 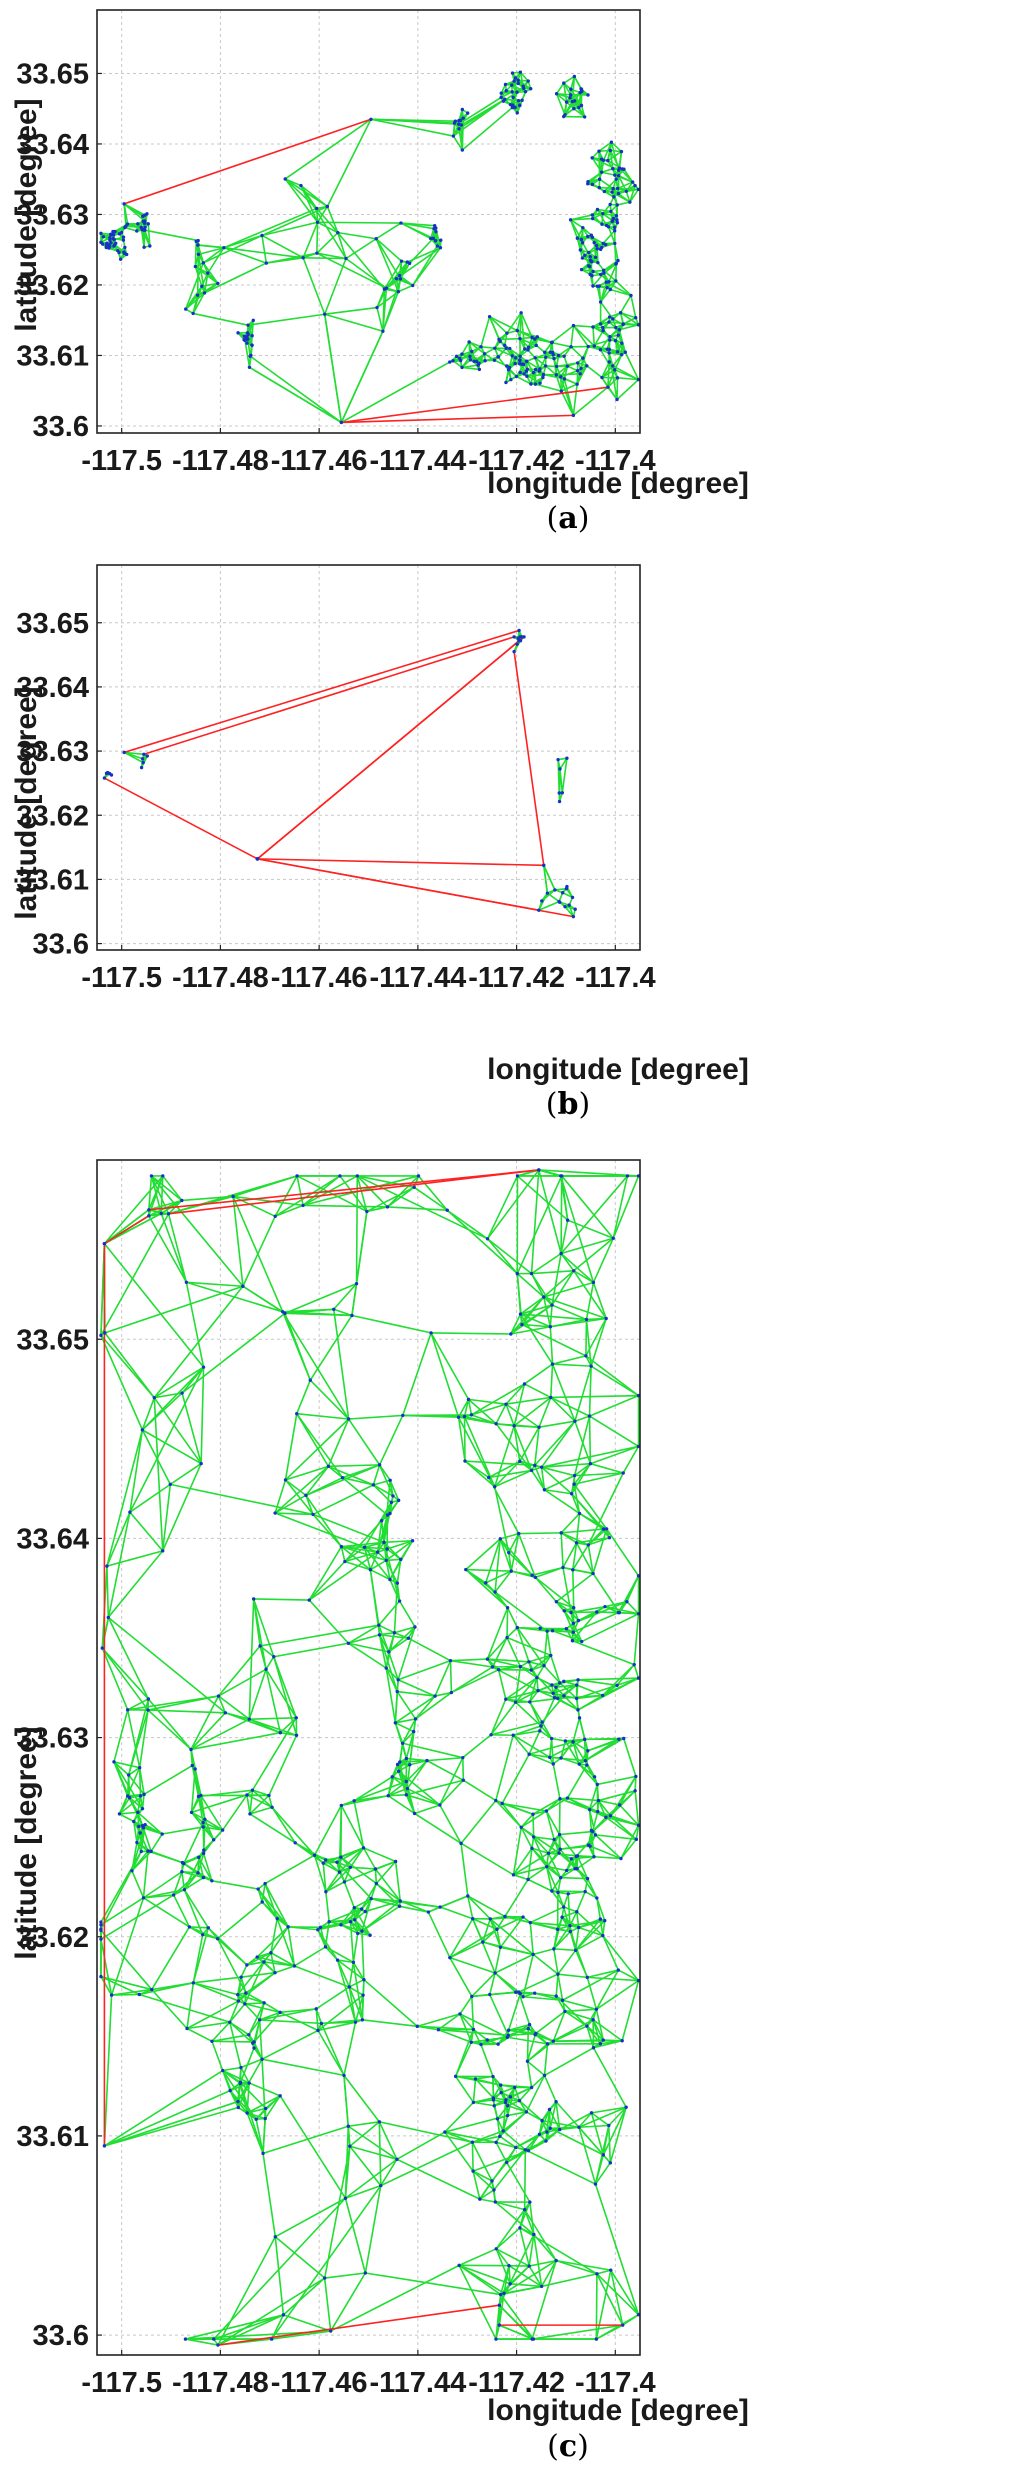 I want to click on mesh-nodes-b, so click(x=339, y=773).